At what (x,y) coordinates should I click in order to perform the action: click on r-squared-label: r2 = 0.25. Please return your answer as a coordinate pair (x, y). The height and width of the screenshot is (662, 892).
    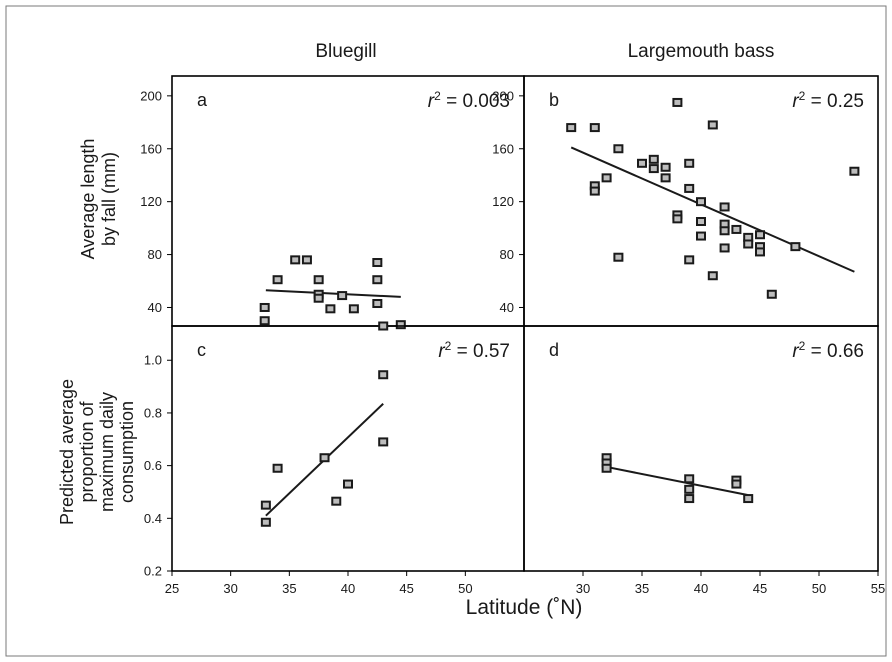
    Looking at the image, I should click on (828, 100).